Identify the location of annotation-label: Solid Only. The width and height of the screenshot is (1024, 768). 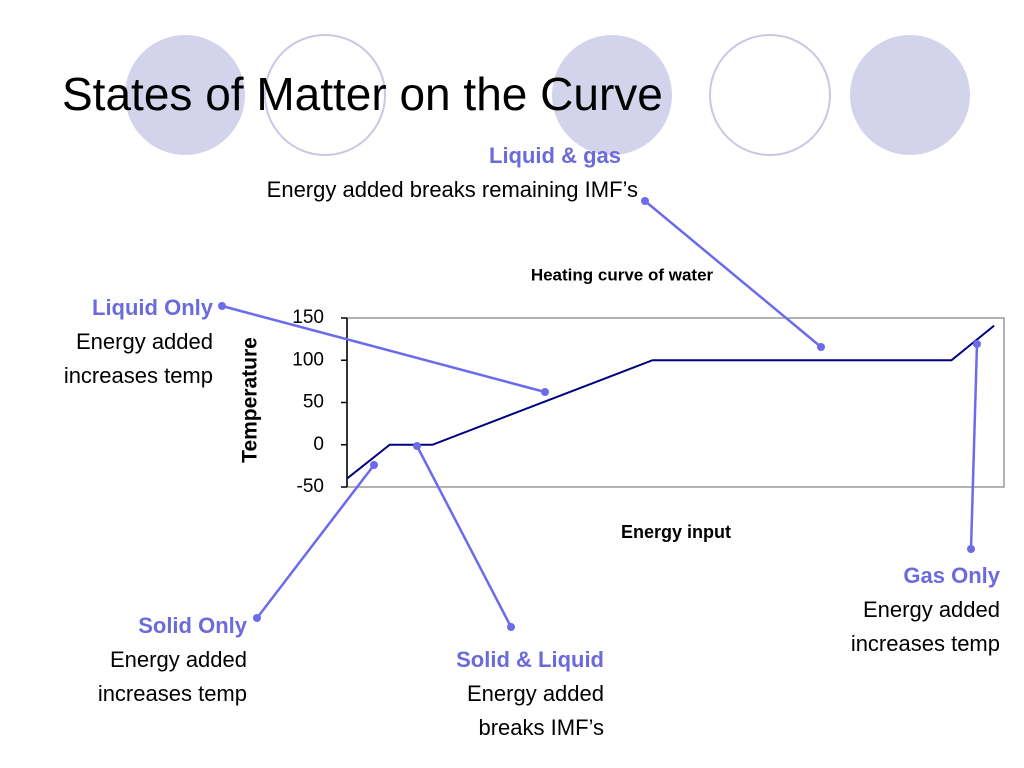
(193, 625).